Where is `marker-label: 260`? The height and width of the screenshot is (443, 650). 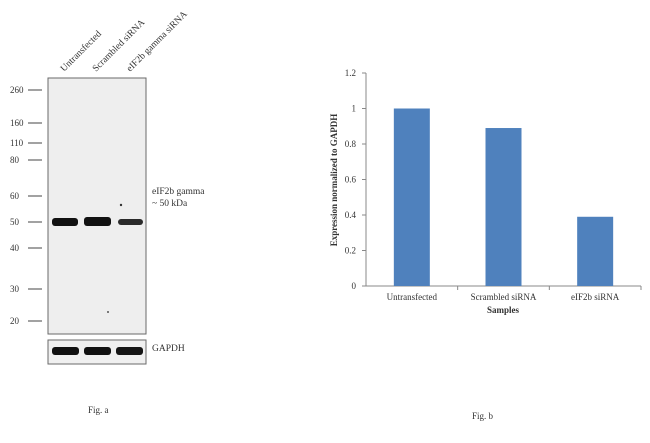 marker-label: 260 is located at coordinates (17, 90).